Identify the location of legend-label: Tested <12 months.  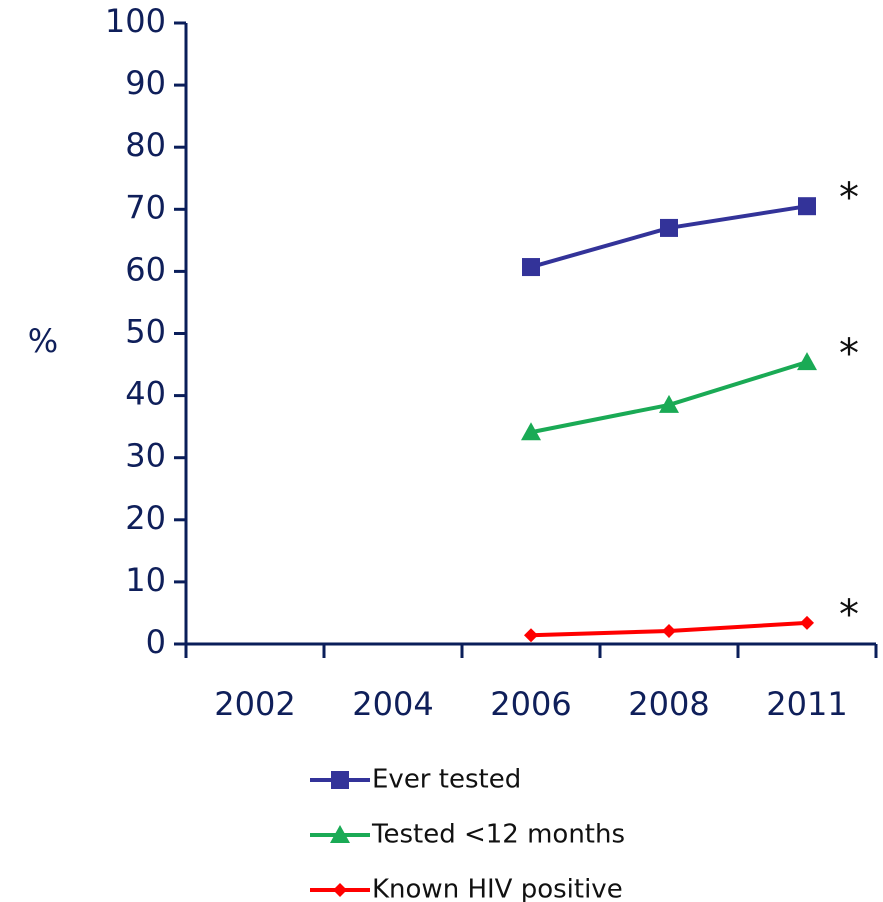
(498, 835).